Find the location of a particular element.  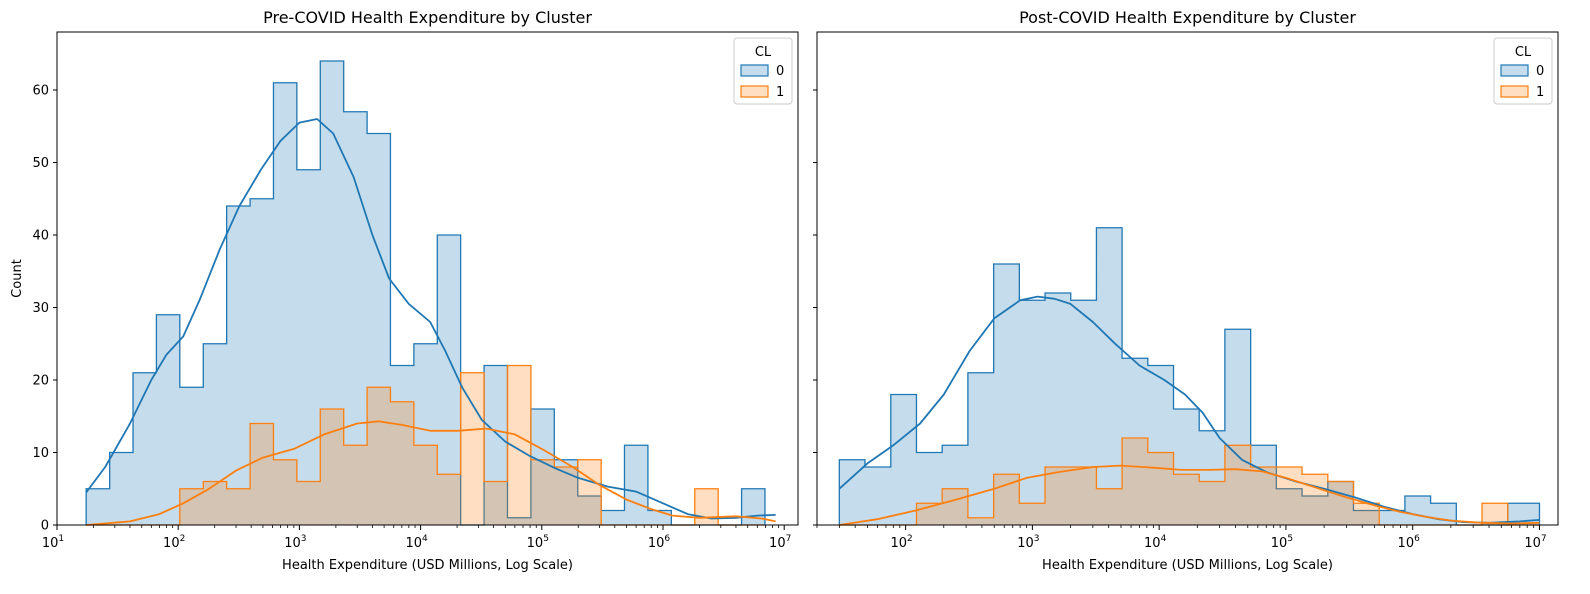

x-tick-exponent: 1 is located at coordinates (61, 539).